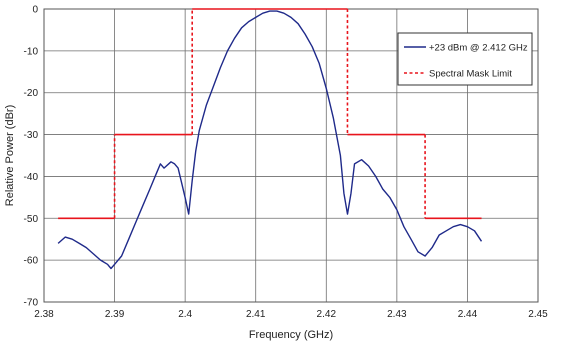  I want to click on y-axis-tick-labels: 0 -10 -20 -30 -40 -50 -60 -70, so click(31, 157).